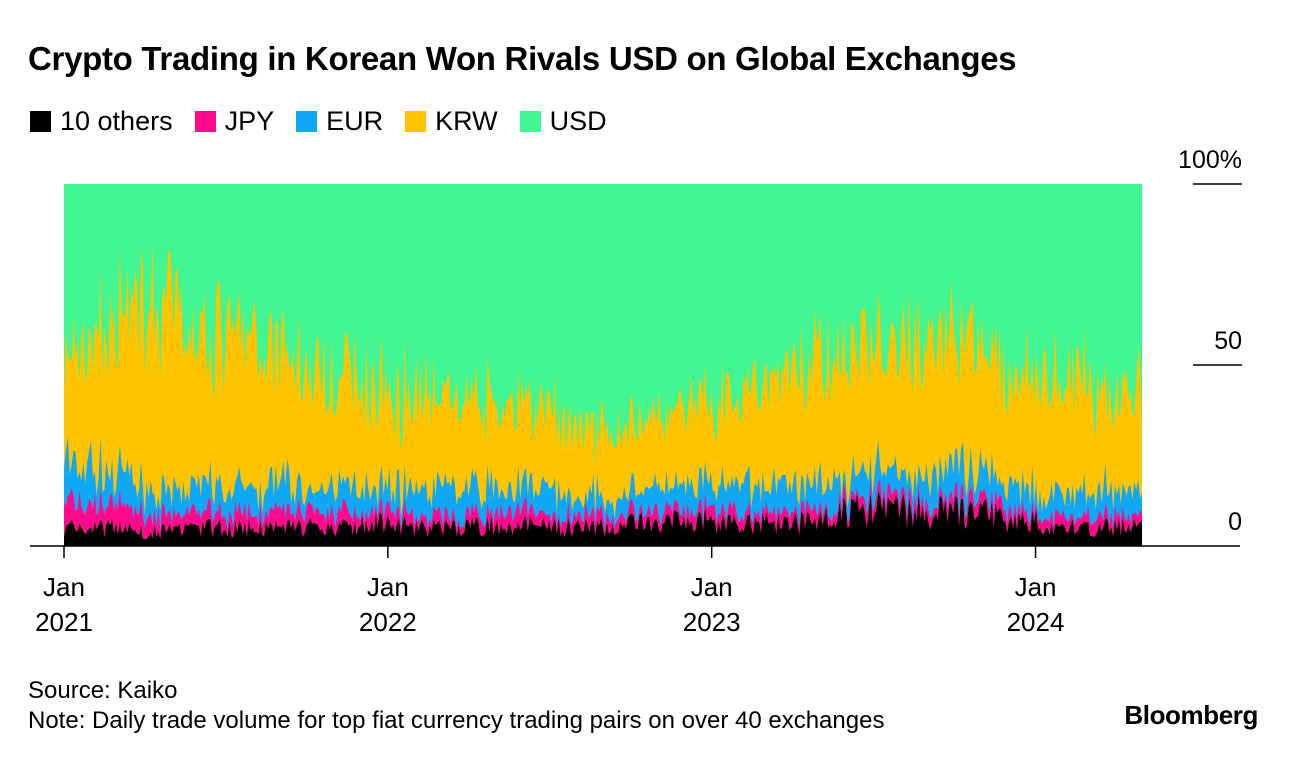 The width and height of the screenshot is (1296, 760). Describe the element at coordinates (712, 622) in the screenshot. I see `x-tick-label-year-2023: 2023` at that location.